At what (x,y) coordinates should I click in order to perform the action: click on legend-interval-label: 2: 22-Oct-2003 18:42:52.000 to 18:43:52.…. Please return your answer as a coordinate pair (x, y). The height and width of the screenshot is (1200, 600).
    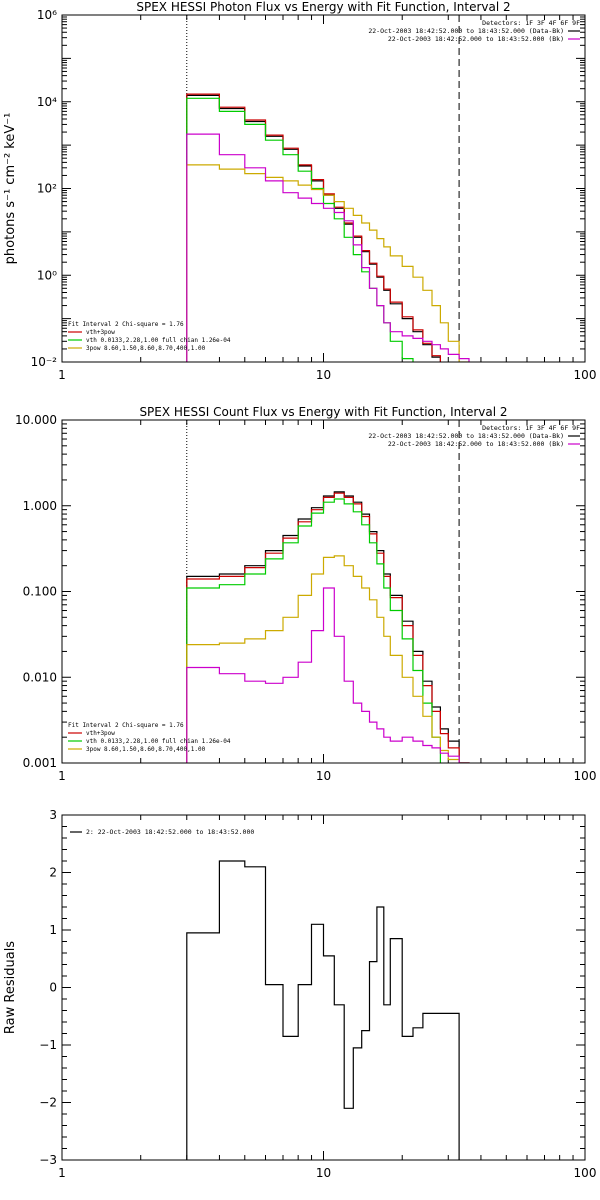
    Looking at the image, I should click on (170, 832).